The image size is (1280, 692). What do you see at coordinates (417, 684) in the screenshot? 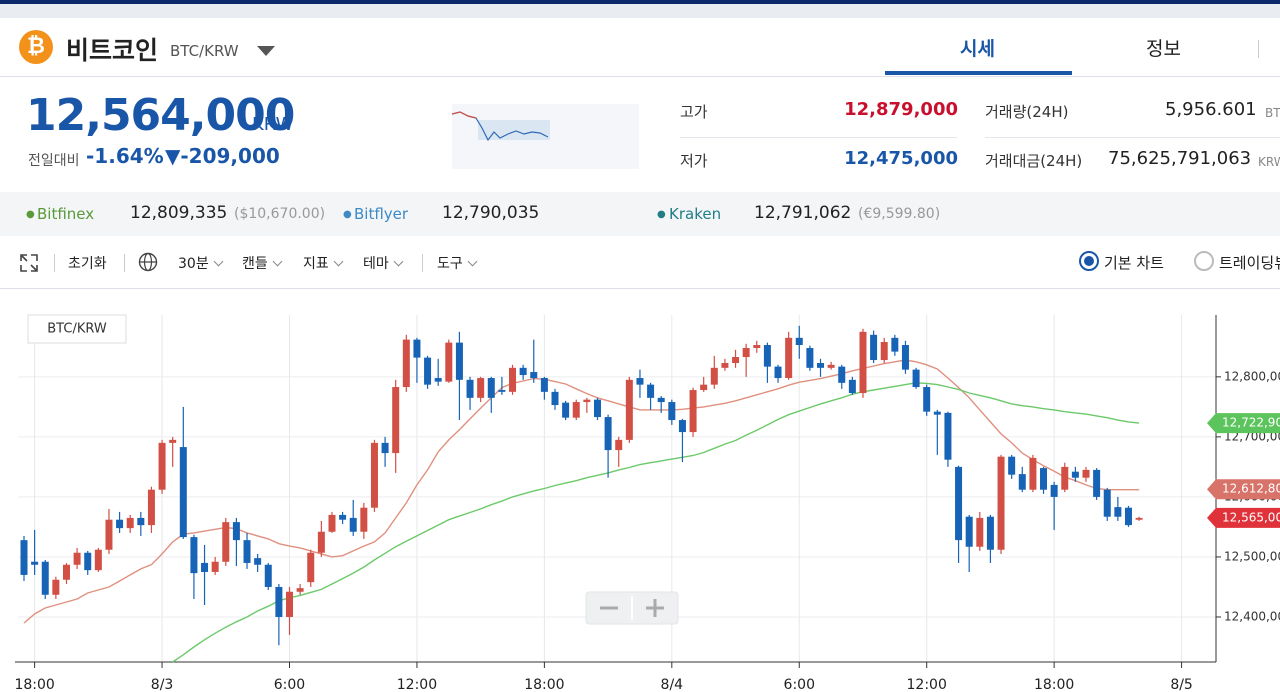
I see `x-tick-label: 12:00` at bounding box center [417, 684].